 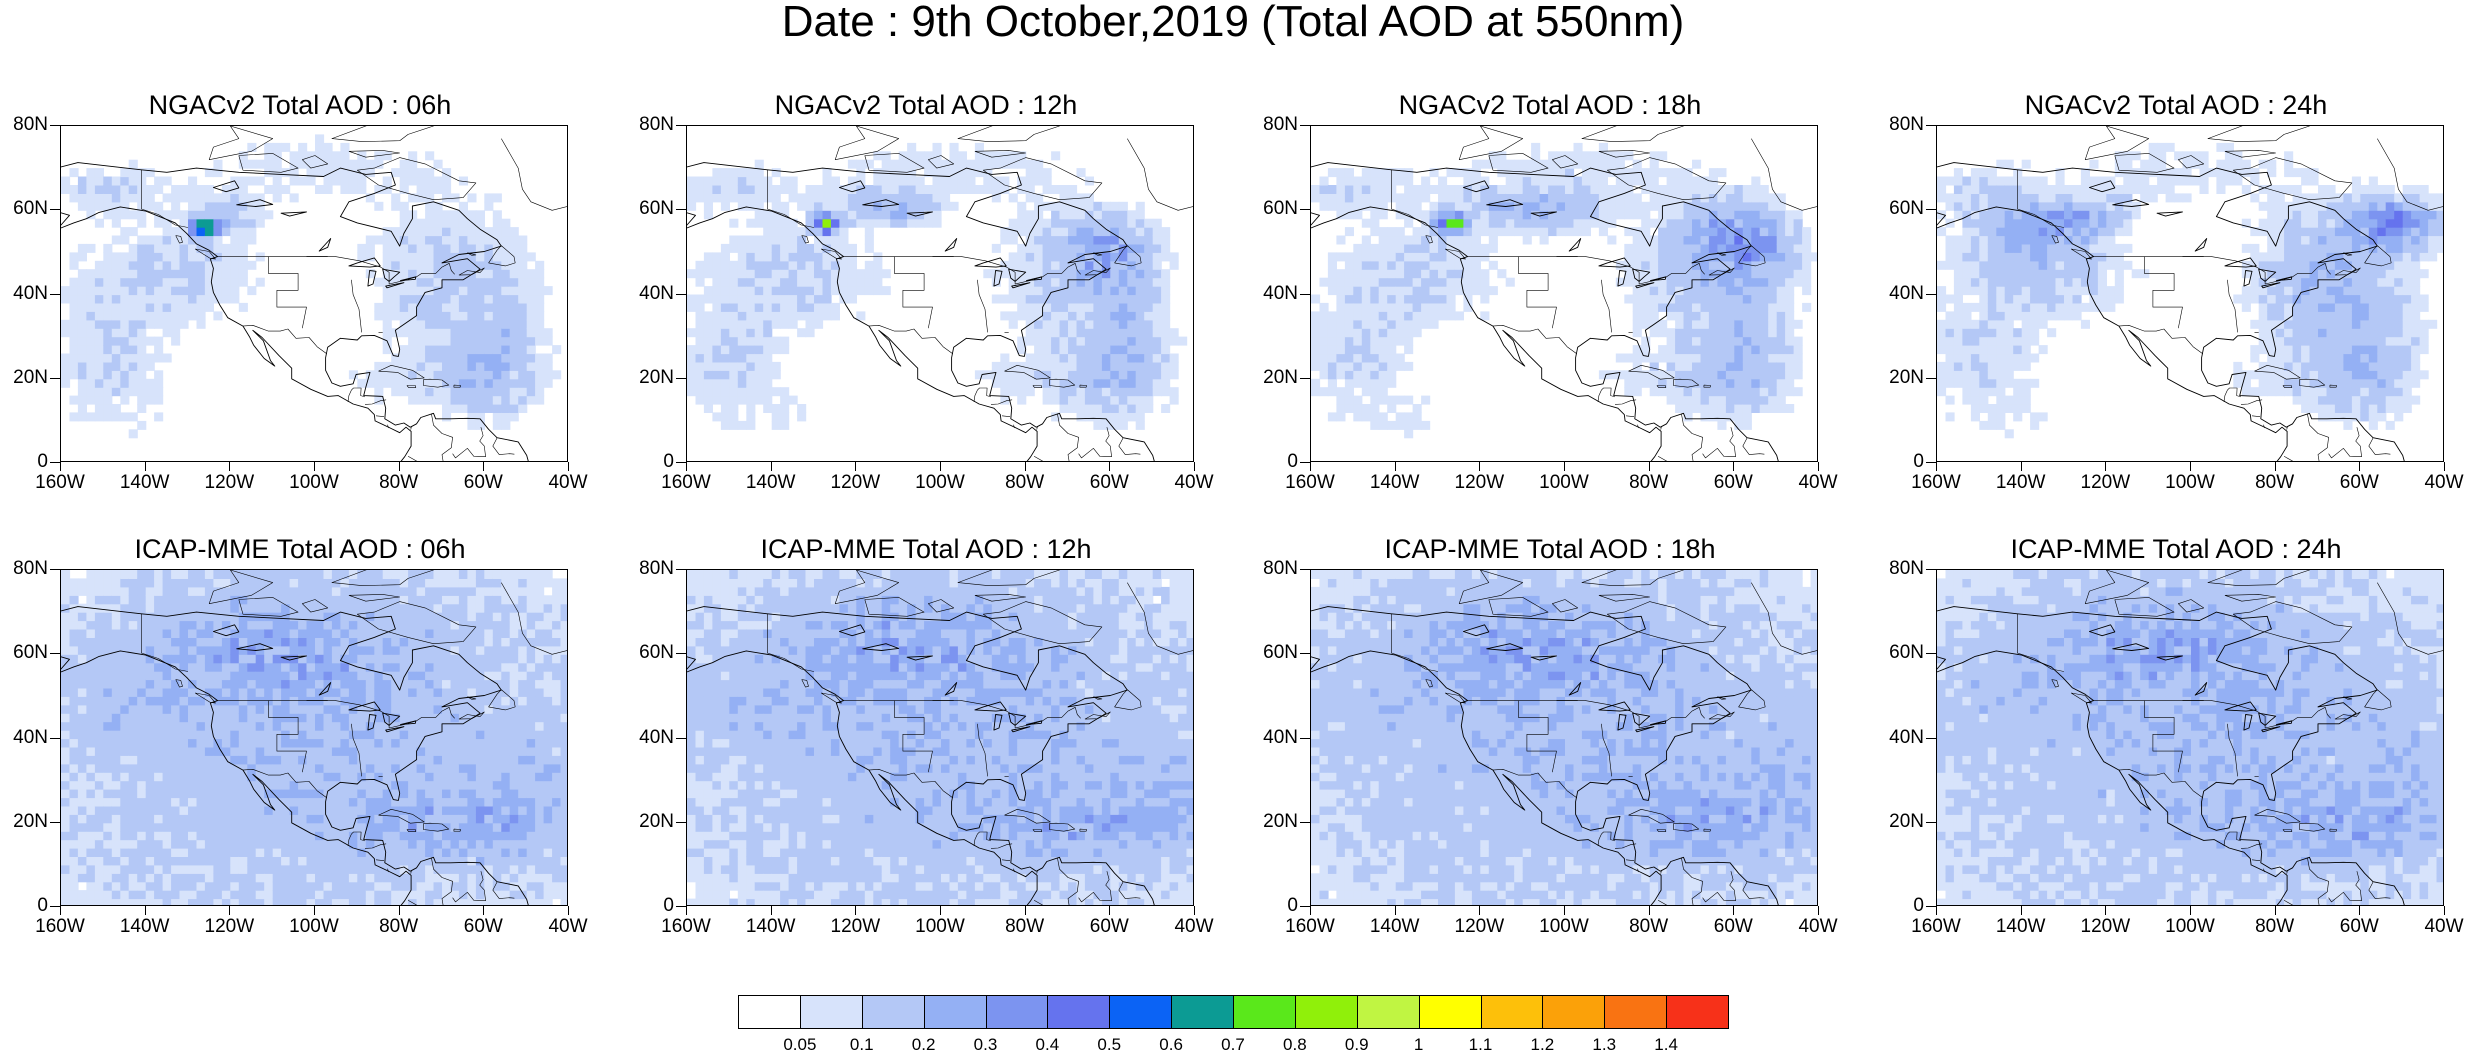 What do you see at coordinates (686, 926) in the screenshot?
I see `x-axis-label: 160W` at bounding box center [686, 926].